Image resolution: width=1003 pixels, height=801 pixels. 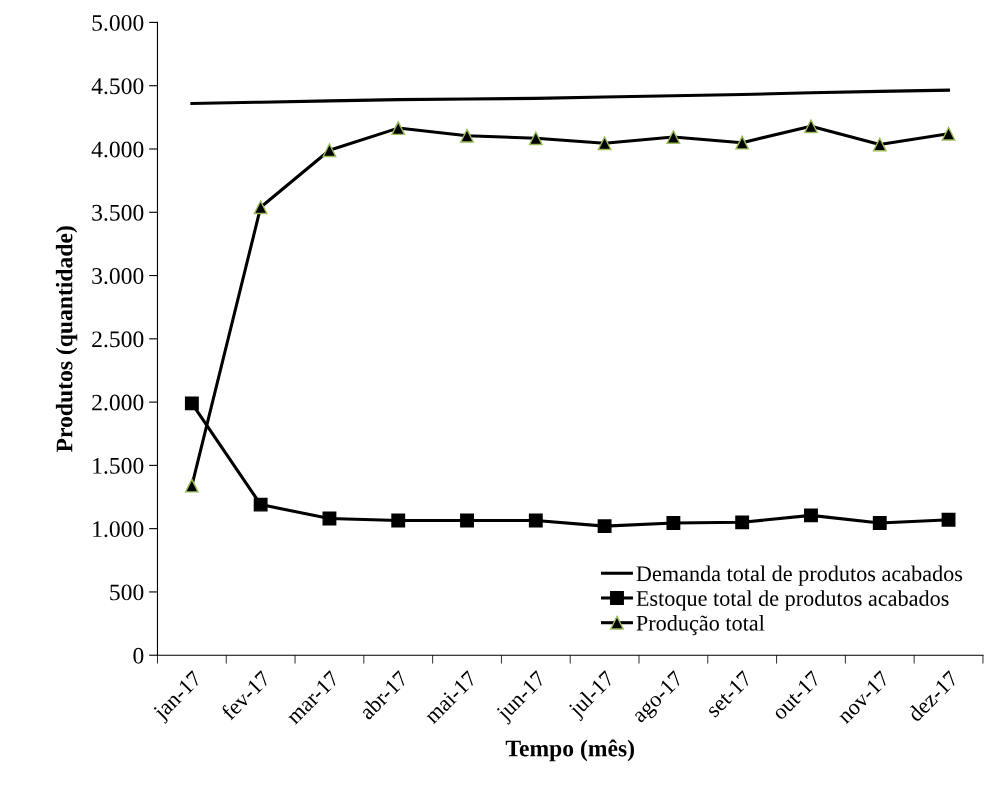 What do you see at coordinates (792, 600) in the screenshot?
I see `legend-label: Estoque total de produtos acabados` at bounding box center [792, 600].